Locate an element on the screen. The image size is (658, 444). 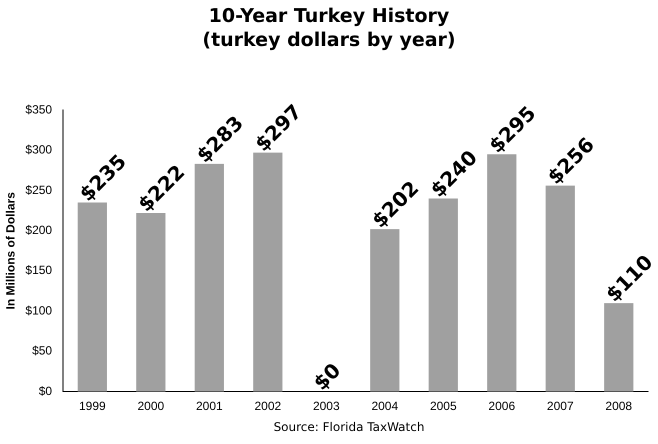
x-tick-label: 2005 is located at coordinates (443, 406).